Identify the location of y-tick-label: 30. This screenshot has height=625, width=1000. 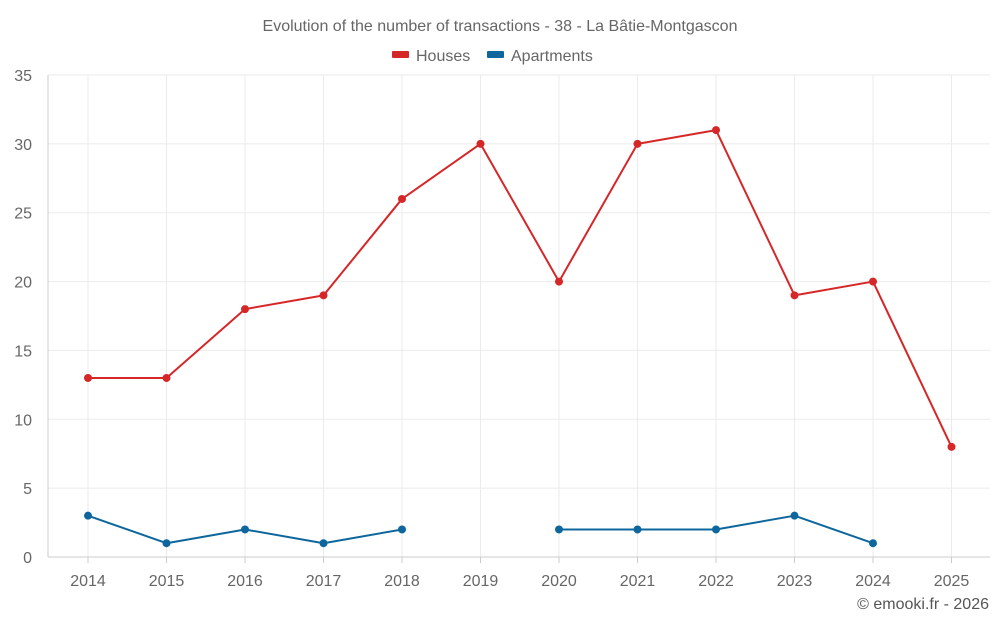
(23, 145).